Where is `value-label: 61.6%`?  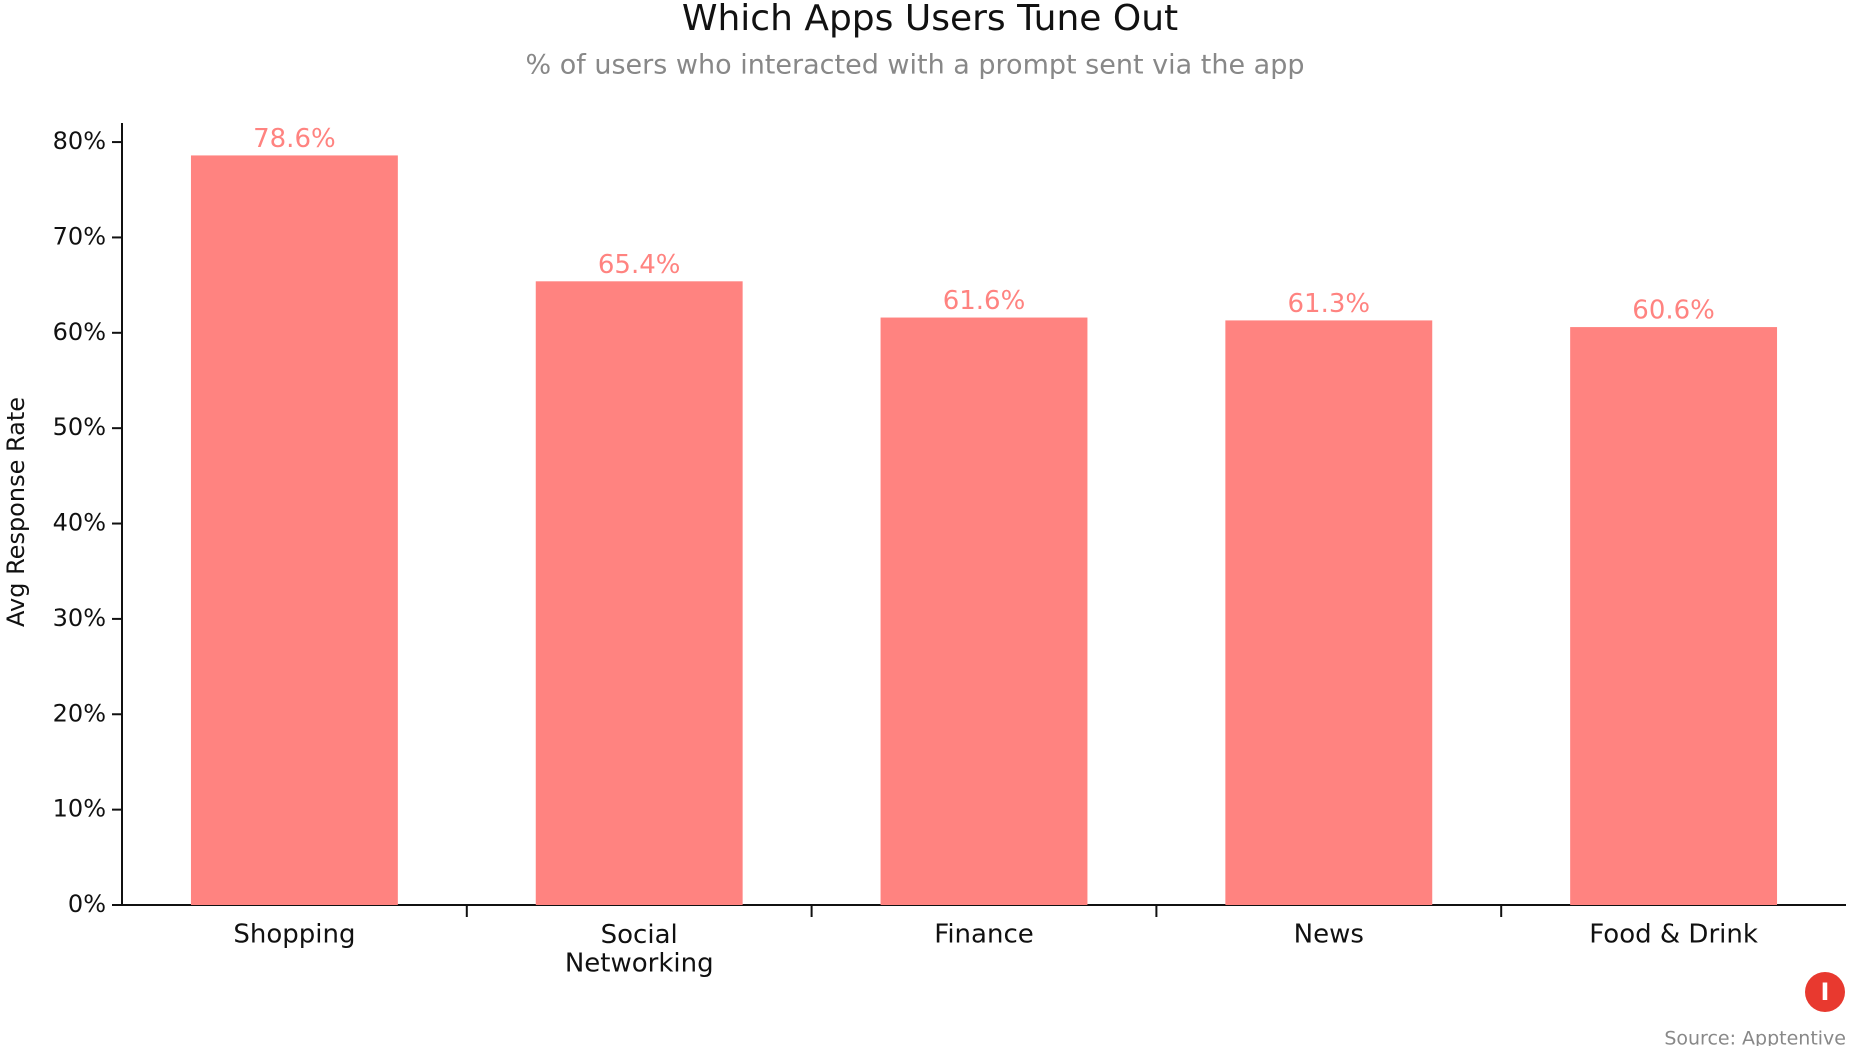 value-label: 61.6% is located at coordinates (984, 301).